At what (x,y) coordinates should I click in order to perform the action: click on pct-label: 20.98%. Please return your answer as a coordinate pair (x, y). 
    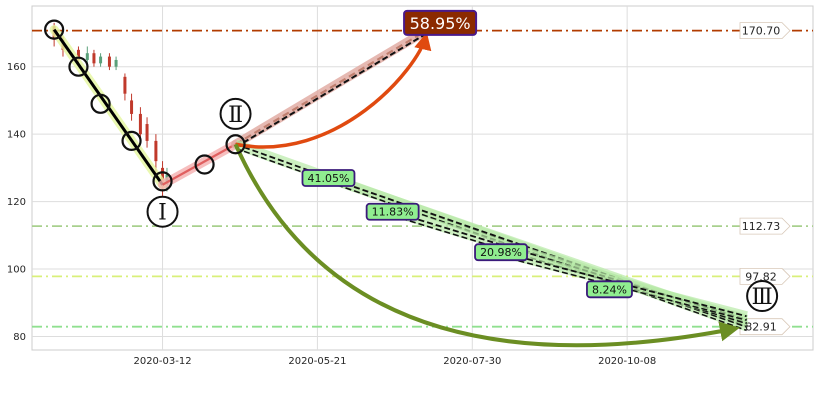
    Looking at the image, I should click on (501, 252).